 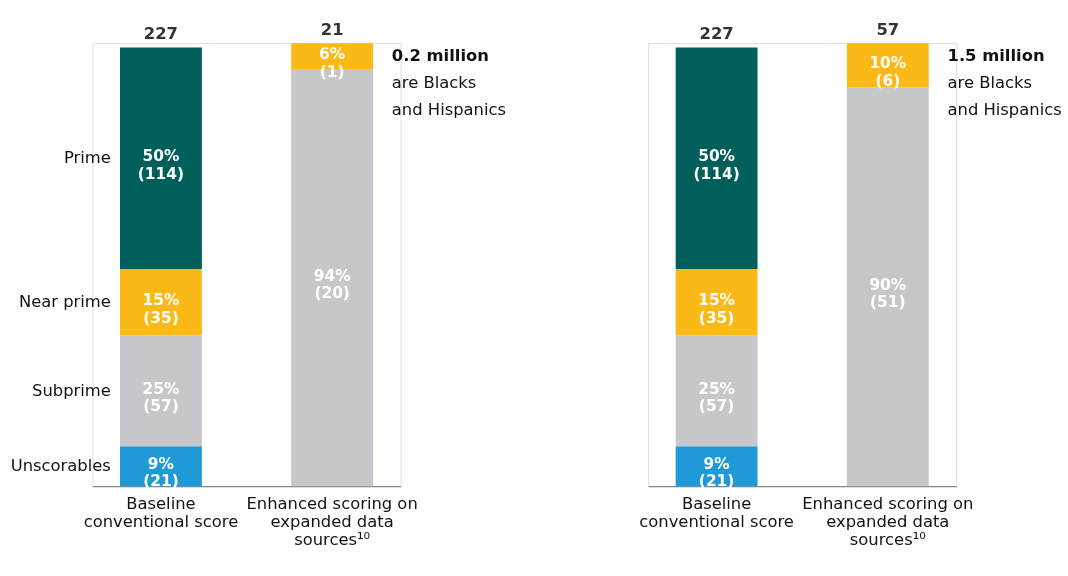 What do you see at coordinates (449, 83) in the screenshot?
I see `annotation: 0.2 million are Blacks and Hispanics` at bounding box center [449, 83].